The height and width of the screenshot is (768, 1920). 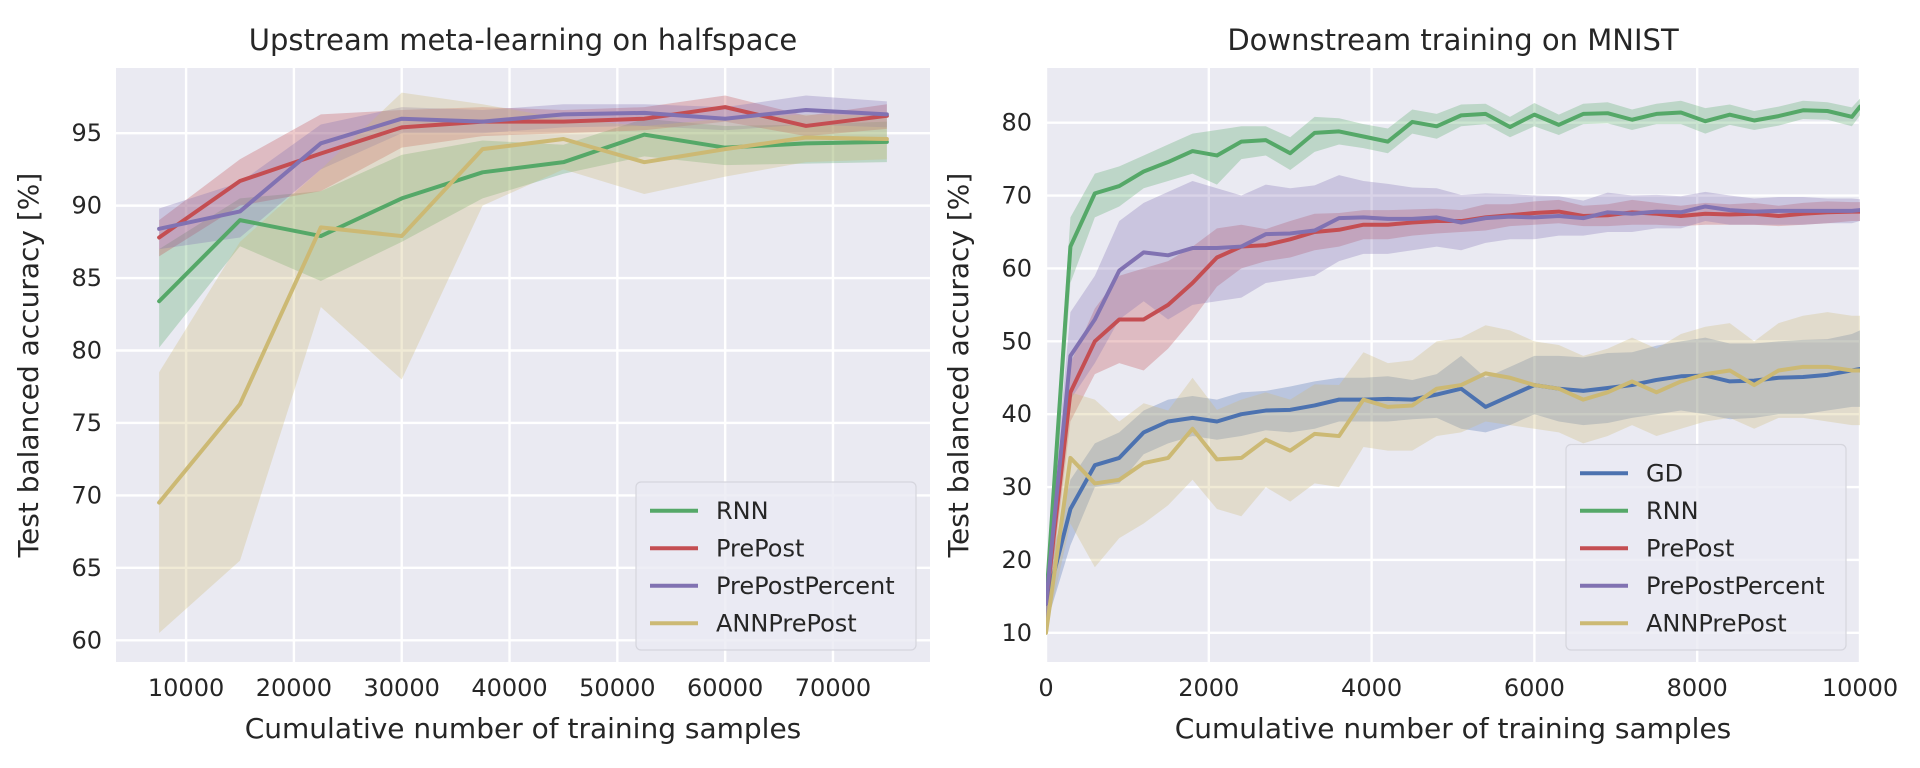 I want to click on series-line-annprepost, so click(x=1453, y=499).